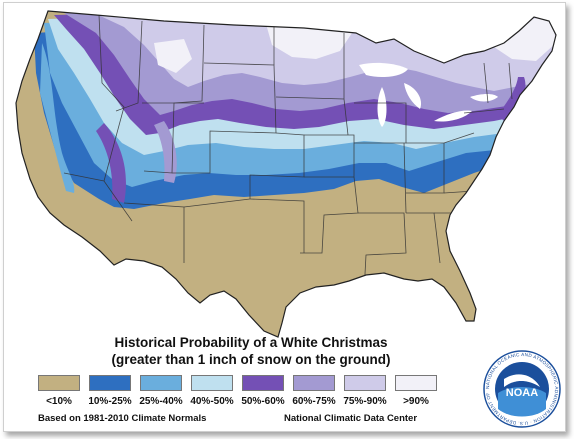 This screenshot has height=439, width=574. What do you see at coordinates (110, 401) in the screenshot?
I see `legend-label: 10%-25%` at bounding box center [110, 401].